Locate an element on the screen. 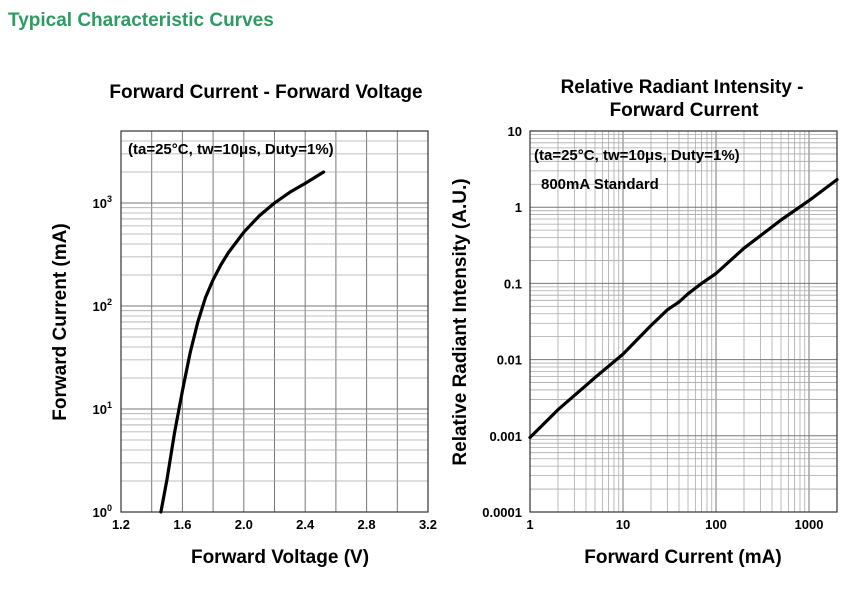 Image resolution: width=864 pixels, height=594 pixels. chart2-x-axis-label: Forward Current (mA) is located at coordinates (682, 557).